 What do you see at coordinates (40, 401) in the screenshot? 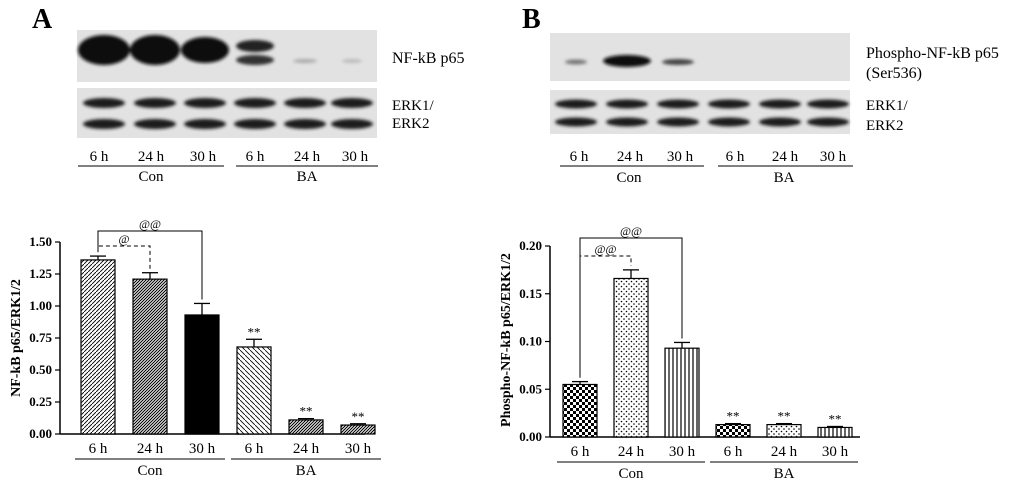
I see `y-tick-label: 0.25` at bounding box center [40, 401].